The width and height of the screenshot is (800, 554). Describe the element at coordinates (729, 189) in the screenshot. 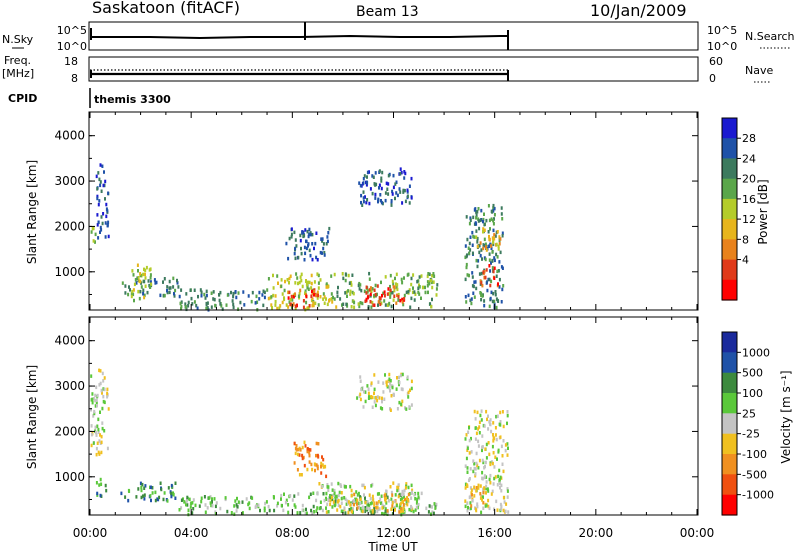

I see `power-colorbar-swatch` at that location.